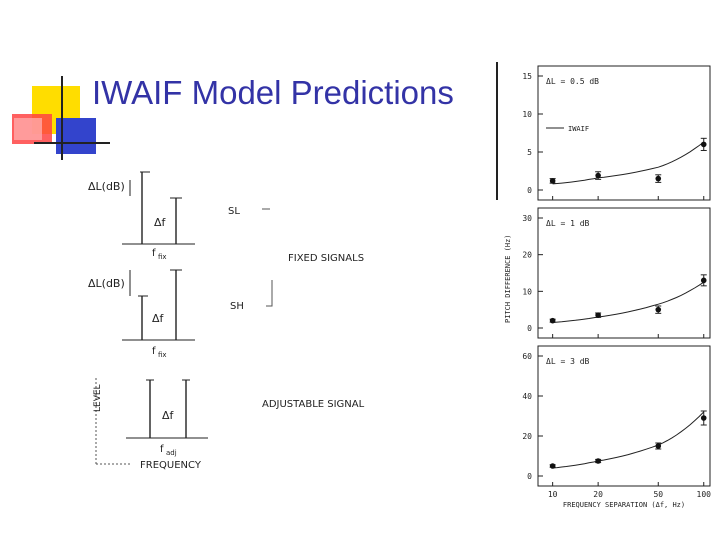 The image size is (720, 540). I want to click on x-tick-label: 100, so click(704, 494).